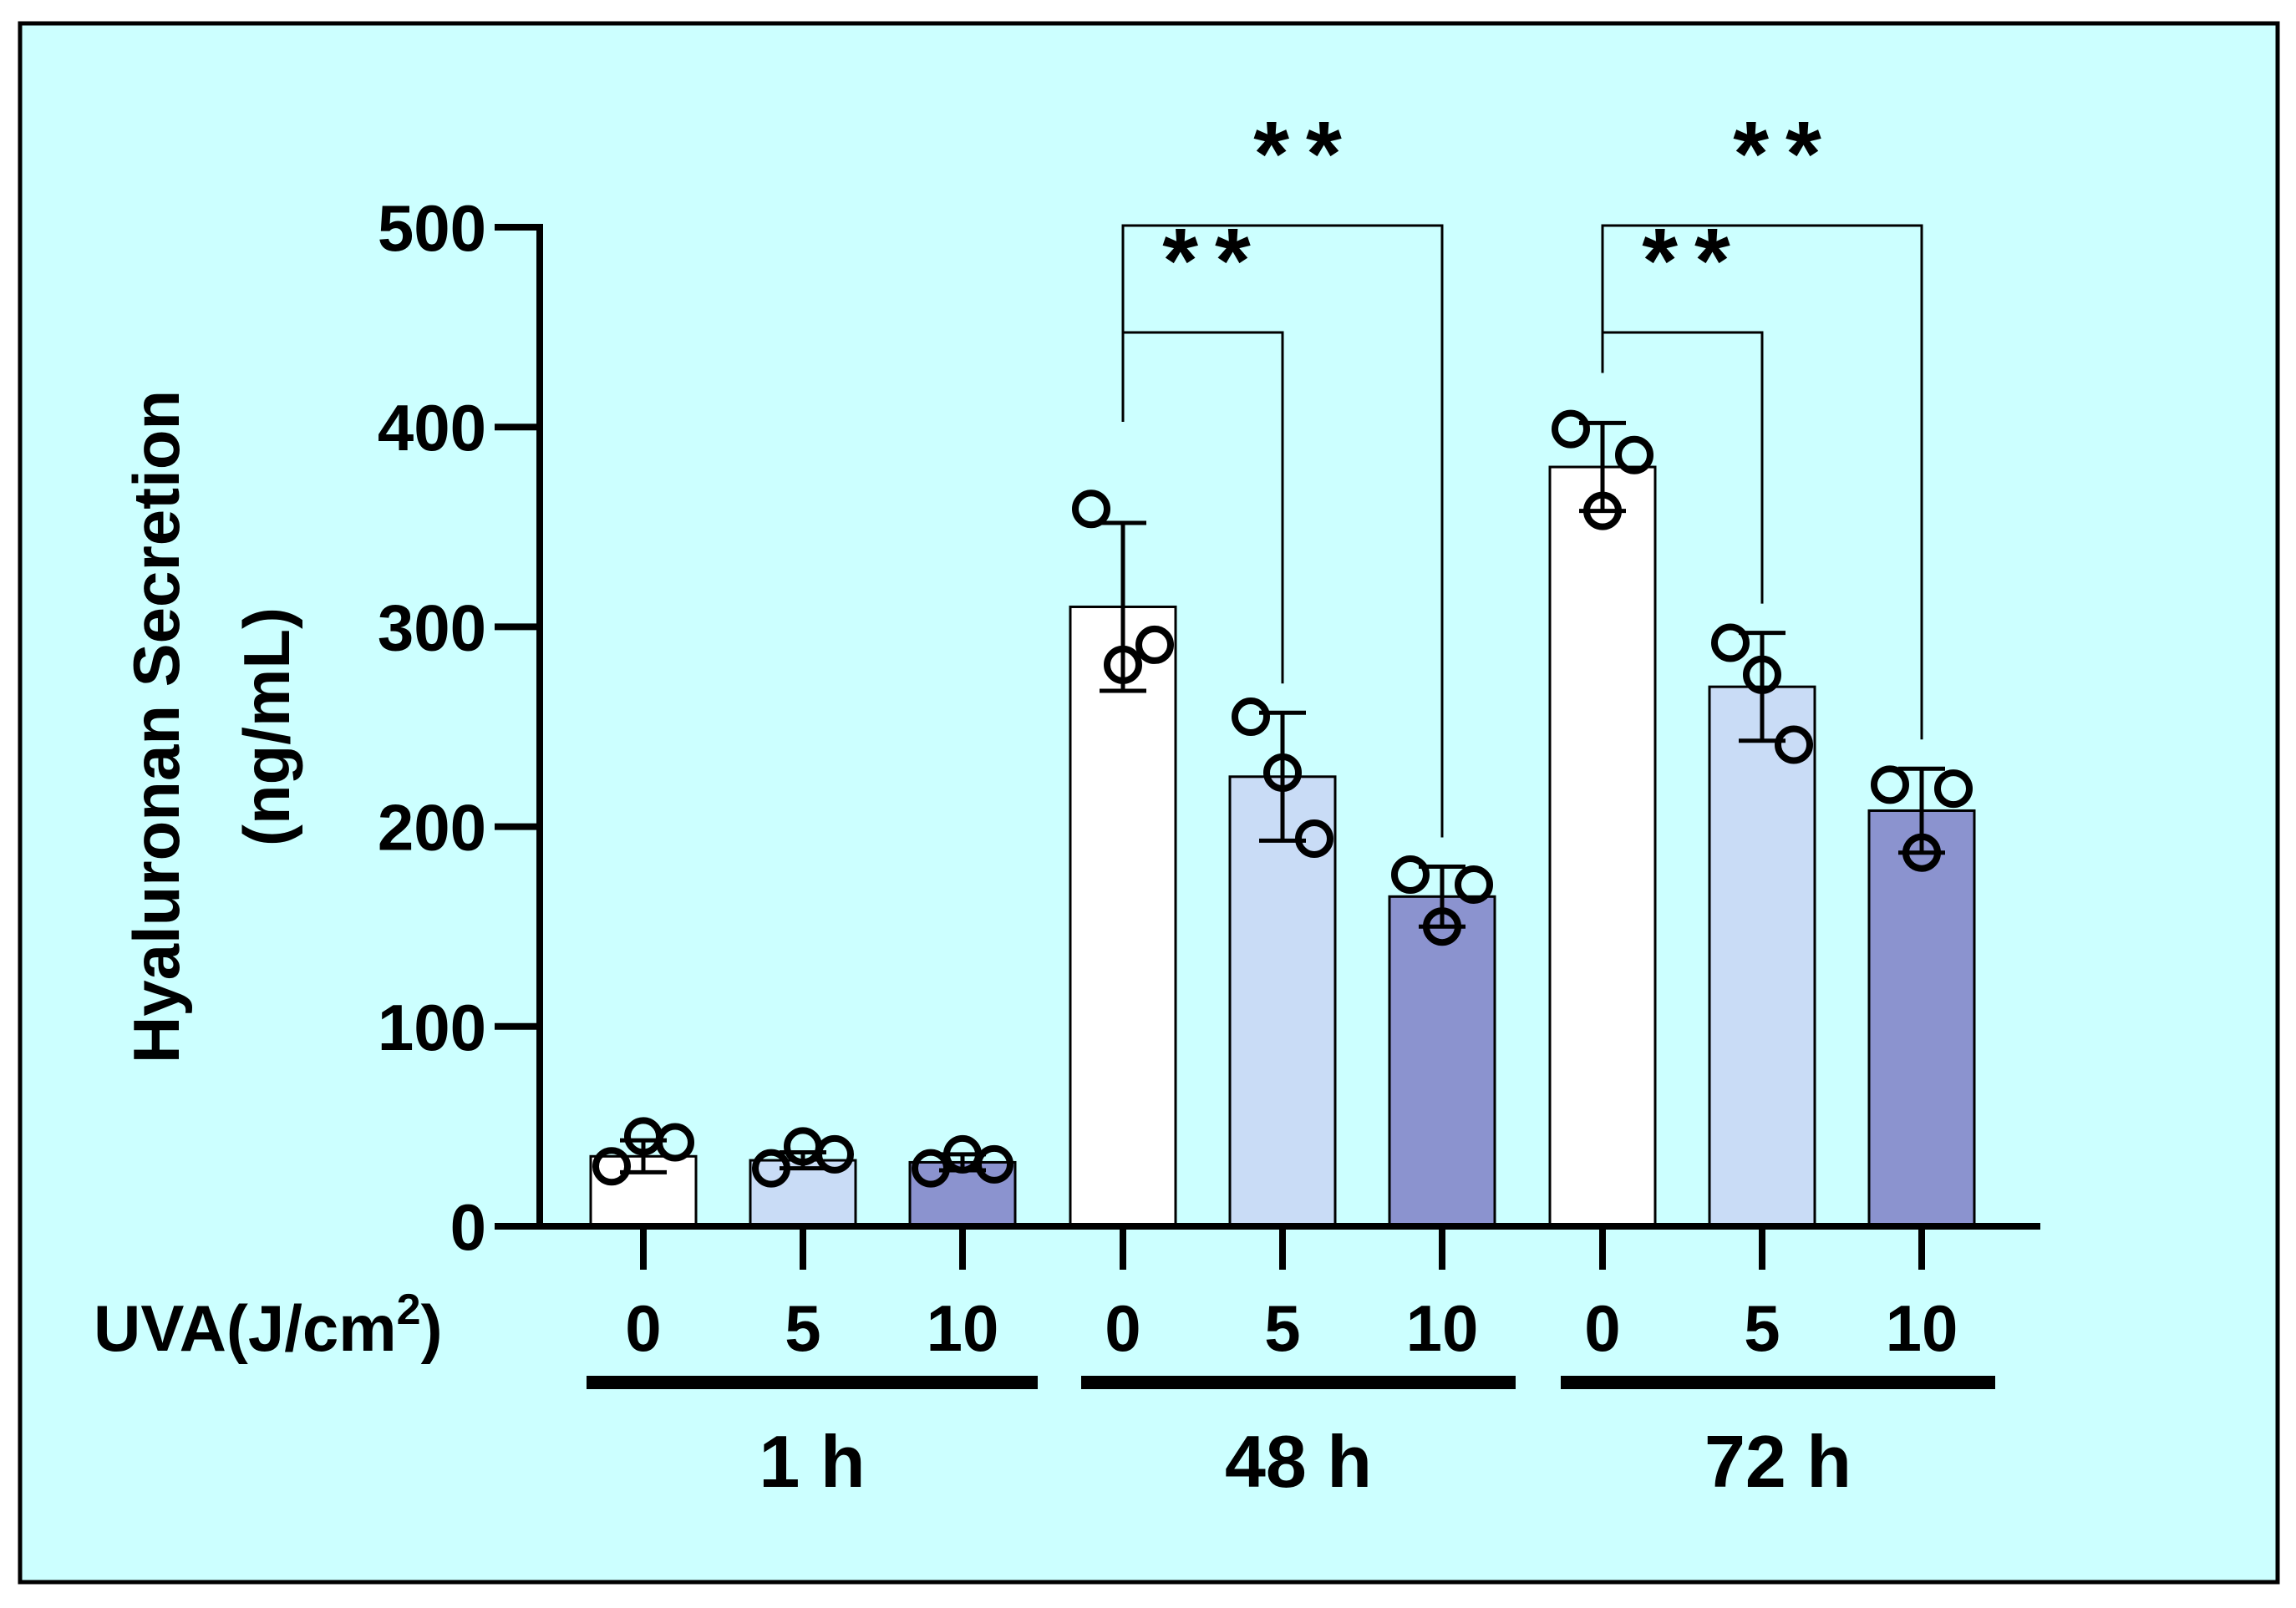  Describe the element at coordinates (266, 726) in the screenshot. I see `y-axis-title-line2: (ng/mL)` at that location.